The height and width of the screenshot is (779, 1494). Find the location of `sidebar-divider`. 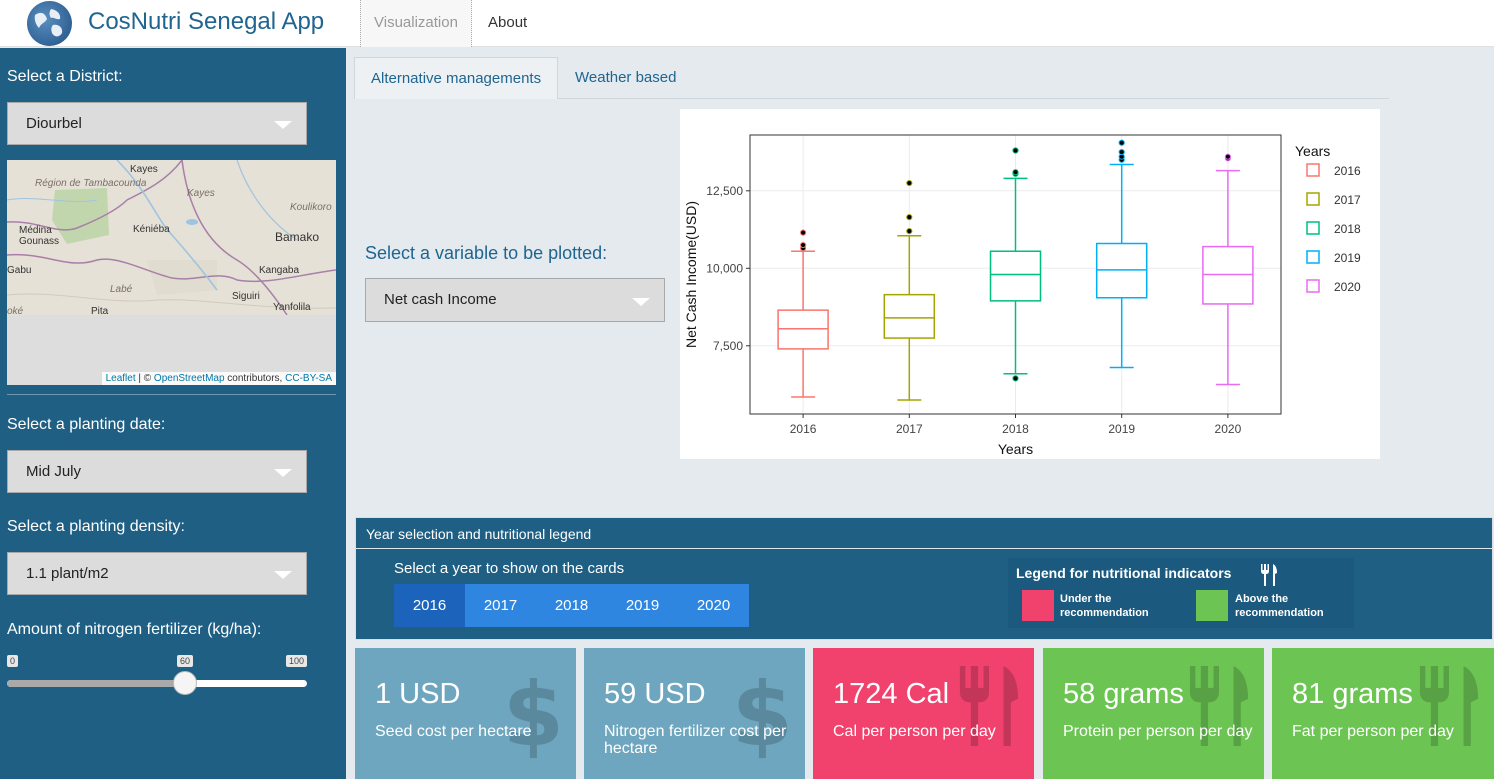

sidebar-divider is located at coordinates (171, 394).